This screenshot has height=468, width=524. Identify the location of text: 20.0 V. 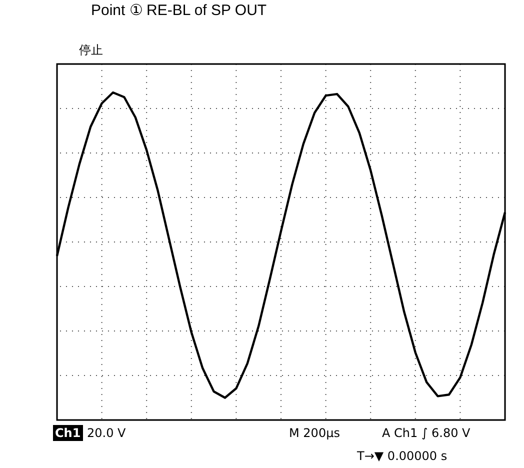
(107, 433).